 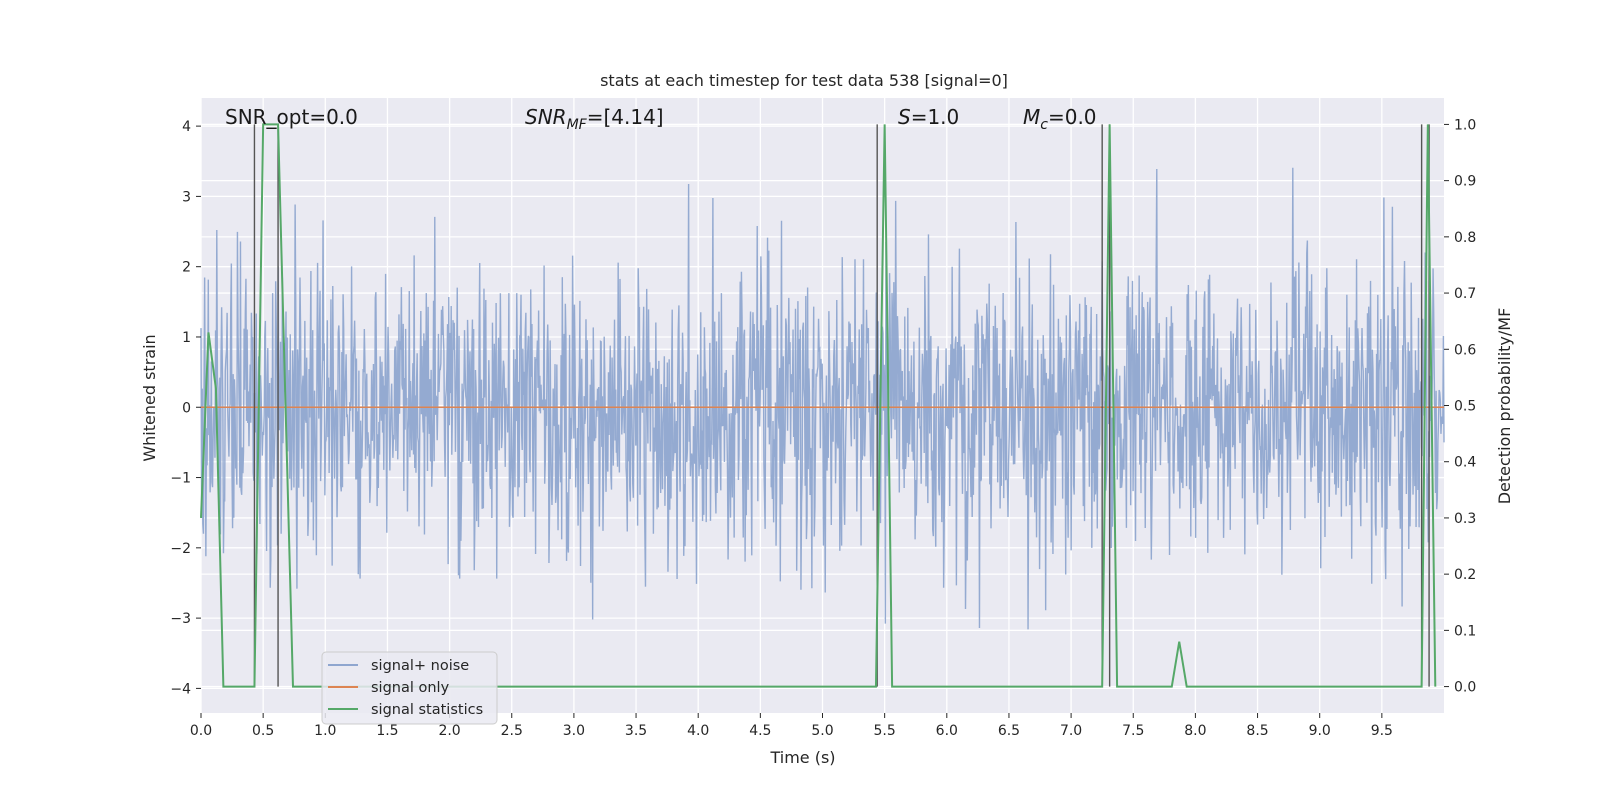 What do you see at coordinates (186, 127) in the screenshot?
I see `y-tick-label: 4` at bounding box center [186, 127].